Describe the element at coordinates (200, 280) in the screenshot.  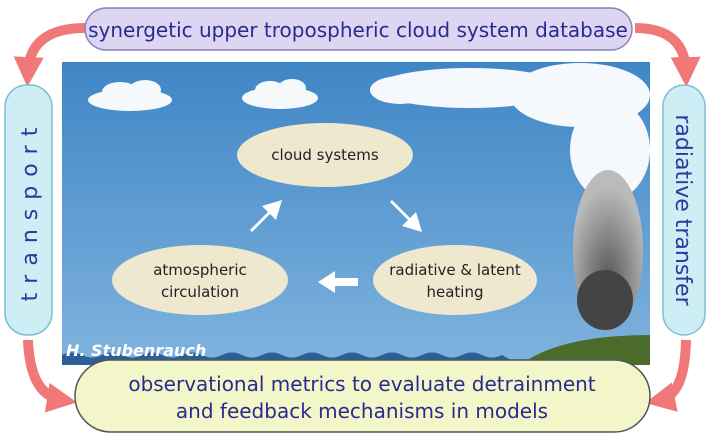
I see `node: atmospheric circulation` at that location.